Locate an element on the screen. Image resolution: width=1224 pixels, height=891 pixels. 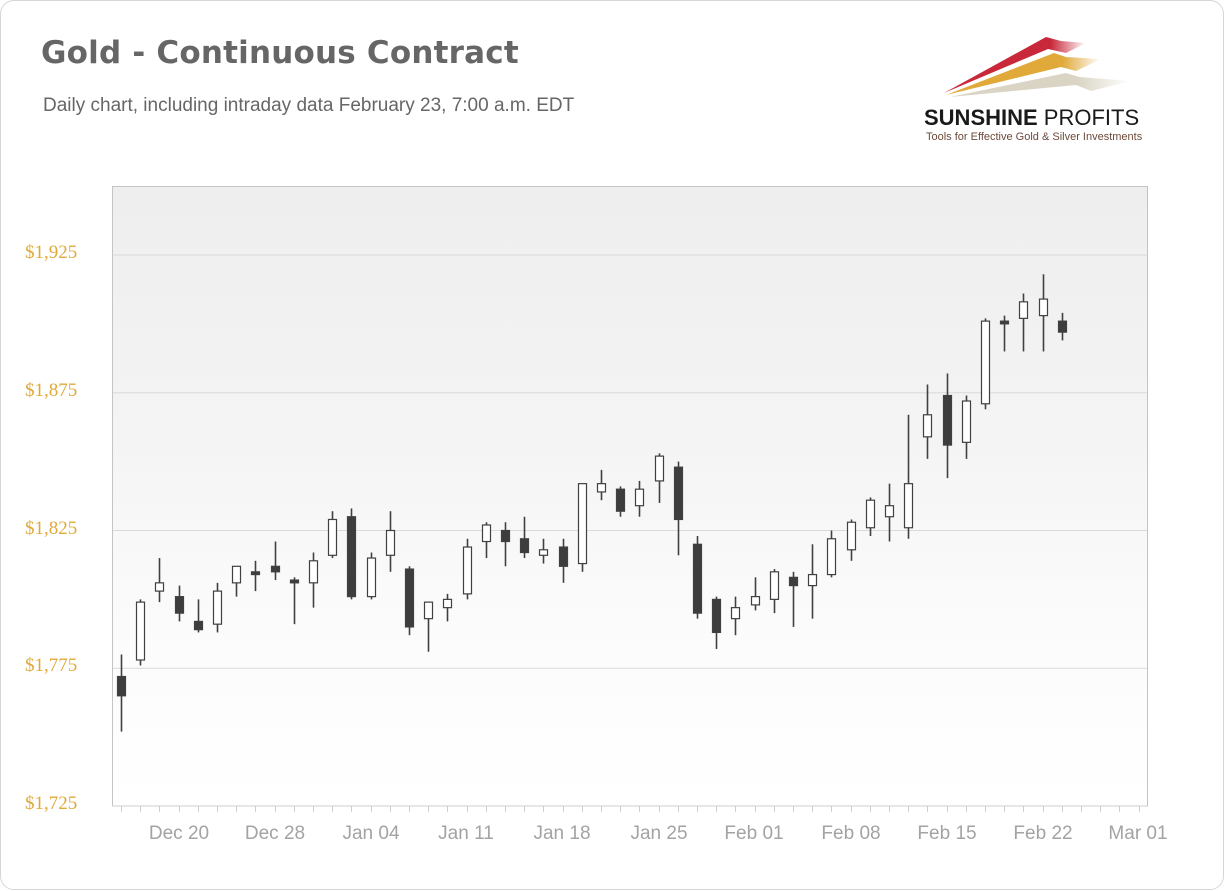
x-tick-label: Feb 22 is located at coordinates (1043, 833).